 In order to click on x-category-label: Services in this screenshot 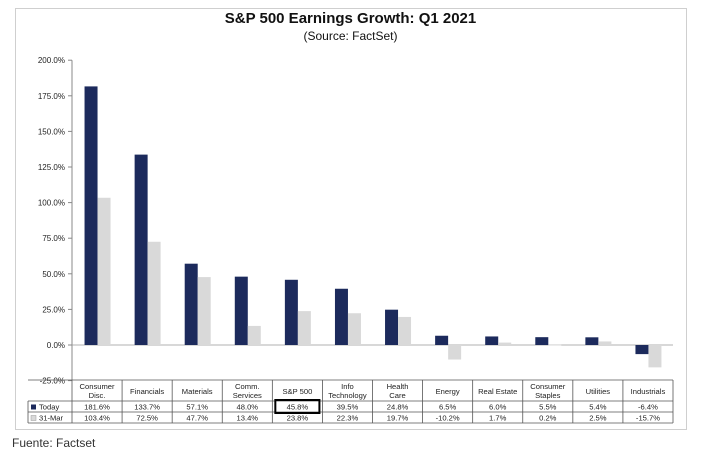, I will do `click(247, 395)`.